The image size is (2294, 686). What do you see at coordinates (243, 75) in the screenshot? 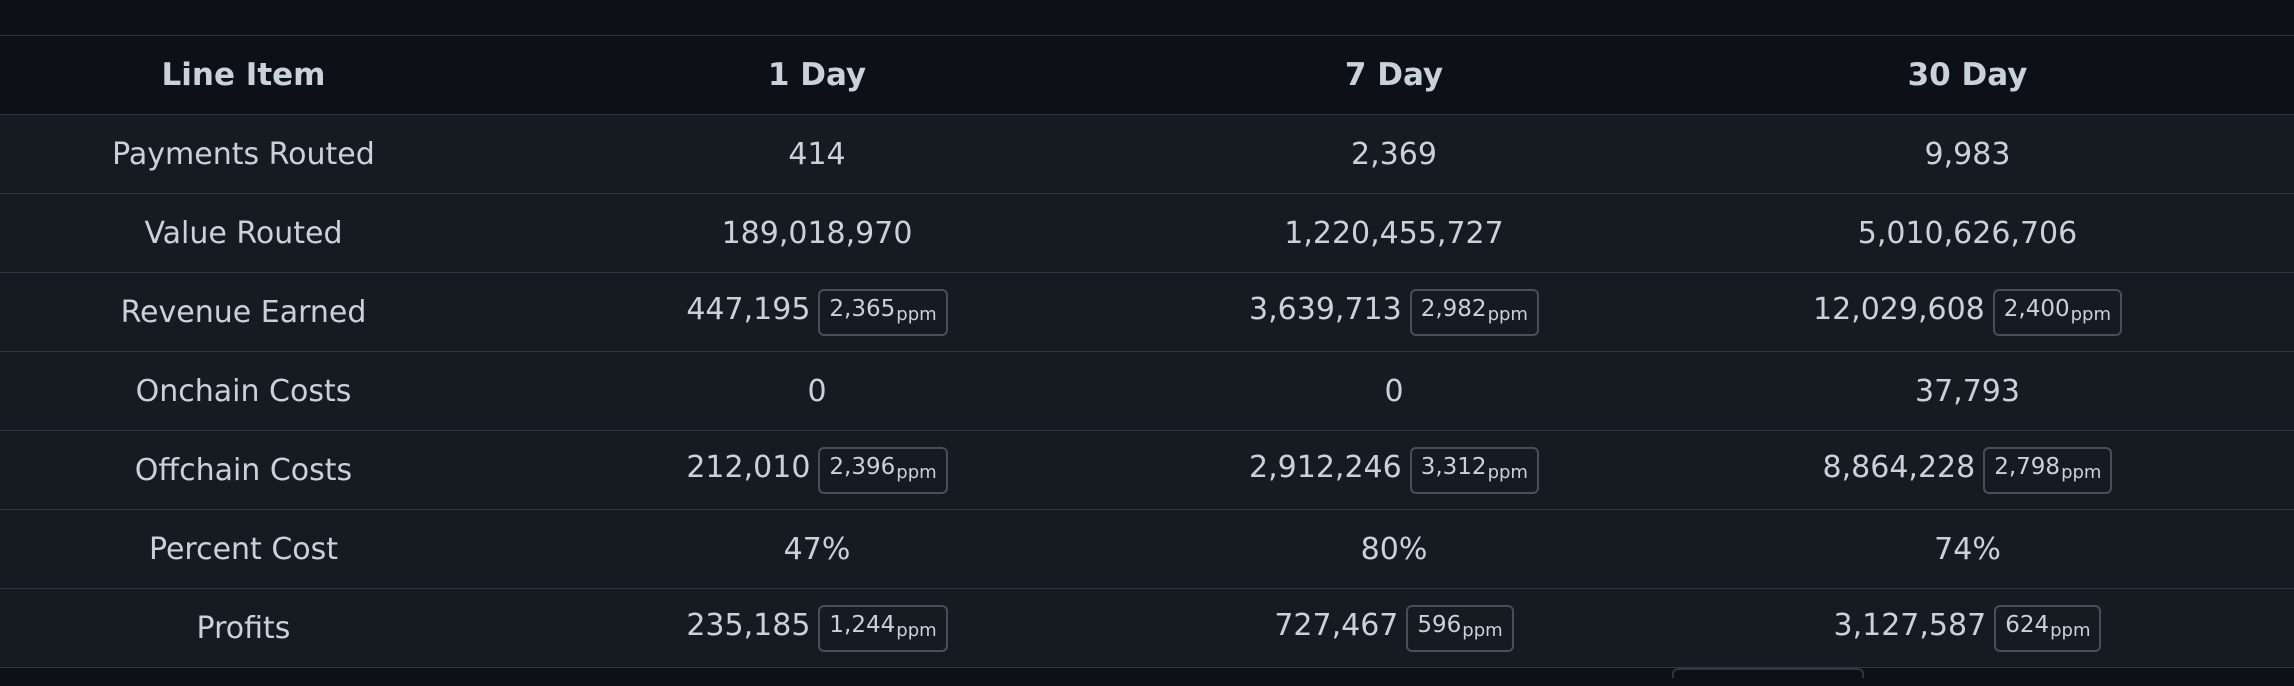
I see `header-line-item: Line Item` at bounding box center [243, 75].